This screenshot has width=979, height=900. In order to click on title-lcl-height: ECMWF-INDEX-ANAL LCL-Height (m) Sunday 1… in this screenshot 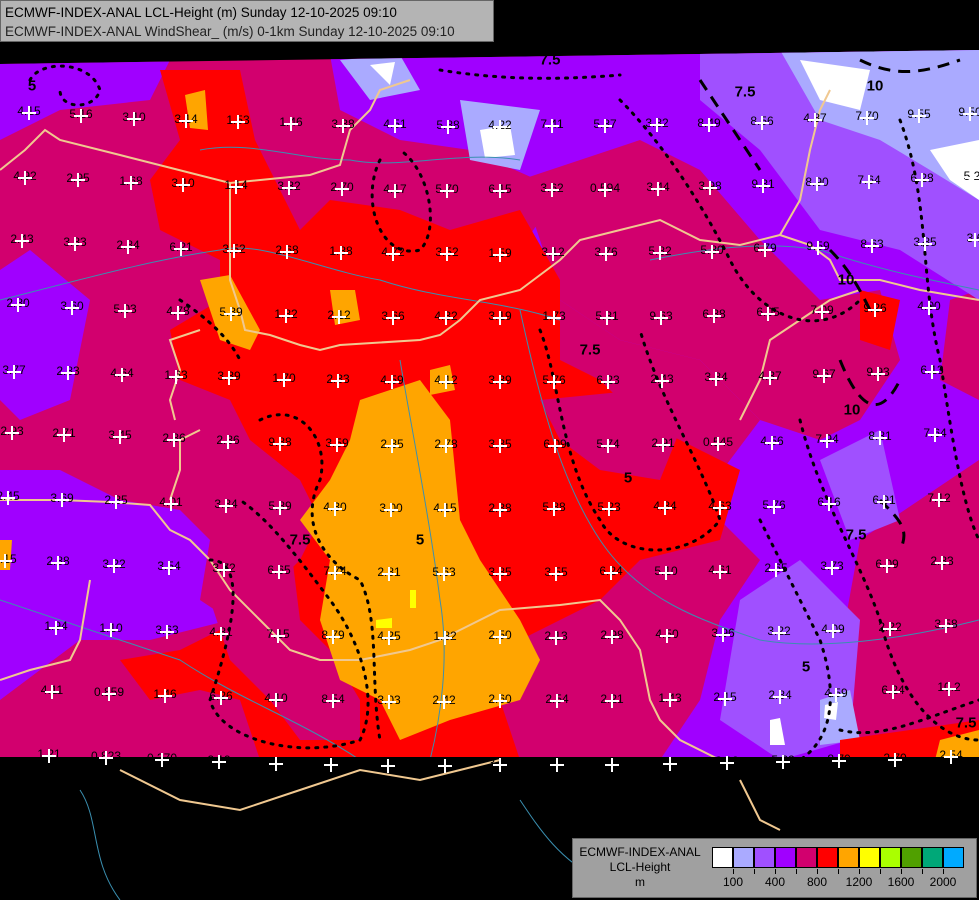, I will do `click(201, 12)`.